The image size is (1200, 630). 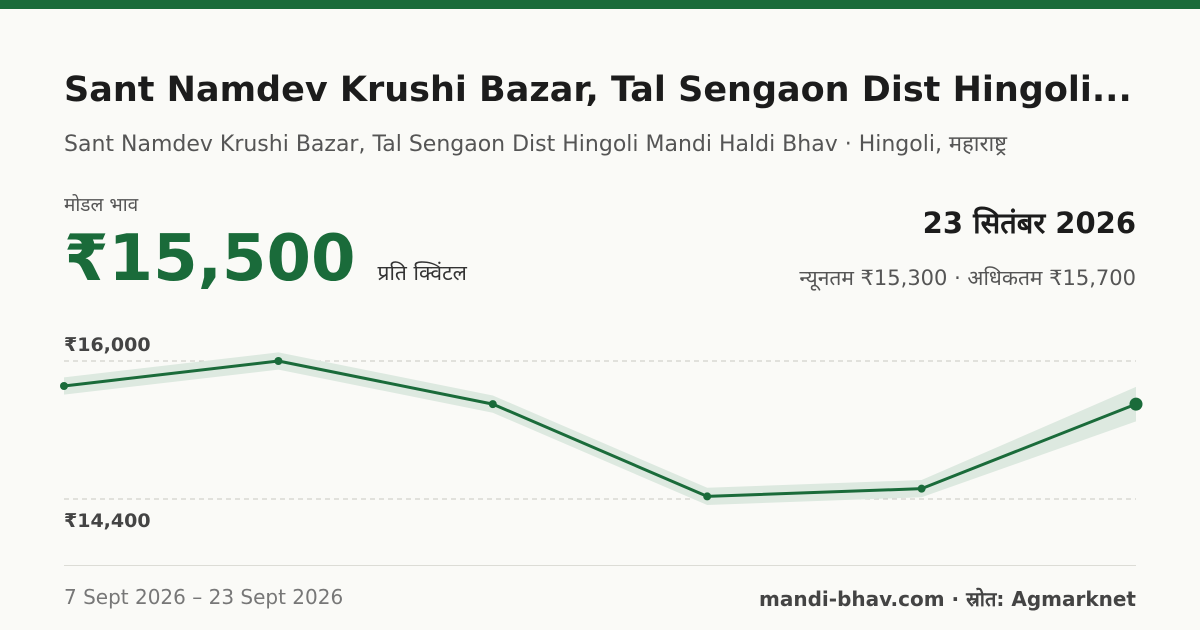 I want to click on y-tick-label-min: ₹14,400, so click(x=107, y=521).